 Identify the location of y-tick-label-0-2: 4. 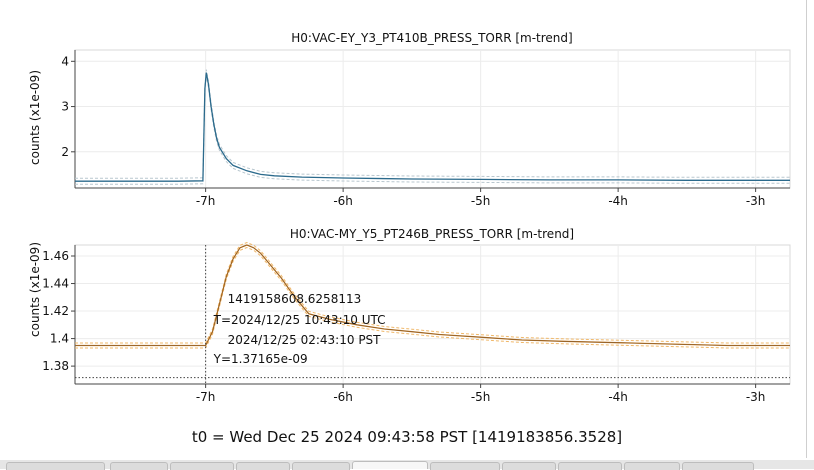
(65, 61).